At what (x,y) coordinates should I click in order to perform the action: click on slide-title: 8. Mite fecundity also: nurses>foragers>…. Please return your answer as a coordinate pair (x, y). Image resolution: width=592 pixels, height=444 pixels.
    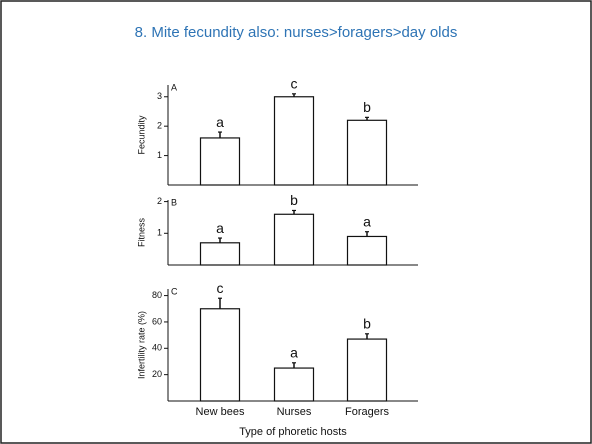
    Looking at the image, I should click on (296, 32).